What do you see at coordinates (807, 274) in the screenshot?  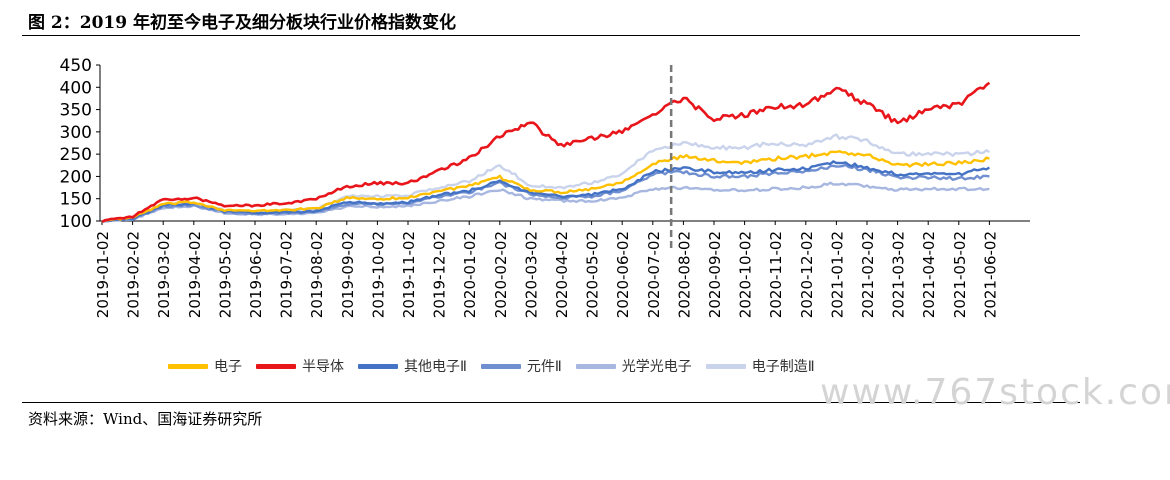 I see `x-tick-label: 2020-12-02` at bounding box center [807, 274].